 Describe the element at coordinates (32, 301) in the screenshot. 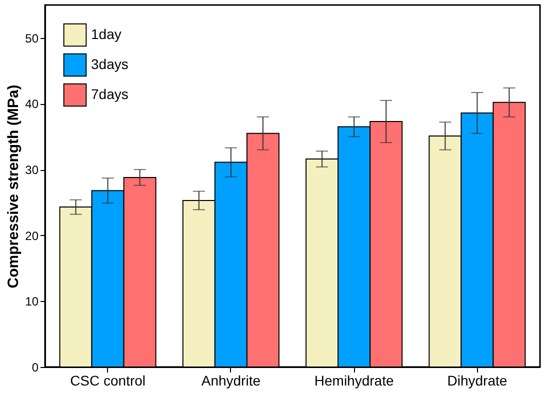

I see `y-tick-label: 10` at that location.